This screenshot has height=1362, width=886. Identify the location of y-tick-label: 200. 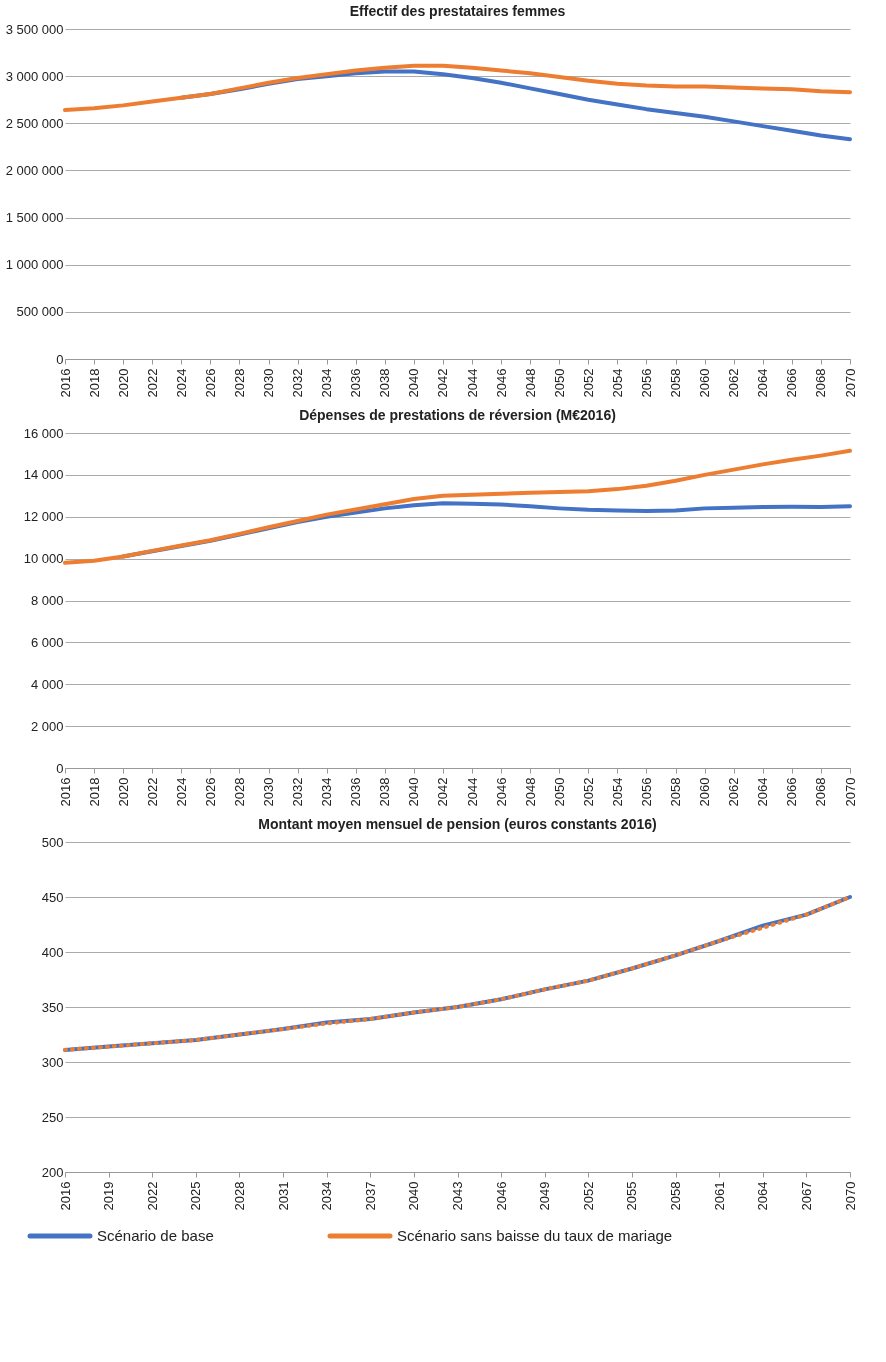
(52, 1172).